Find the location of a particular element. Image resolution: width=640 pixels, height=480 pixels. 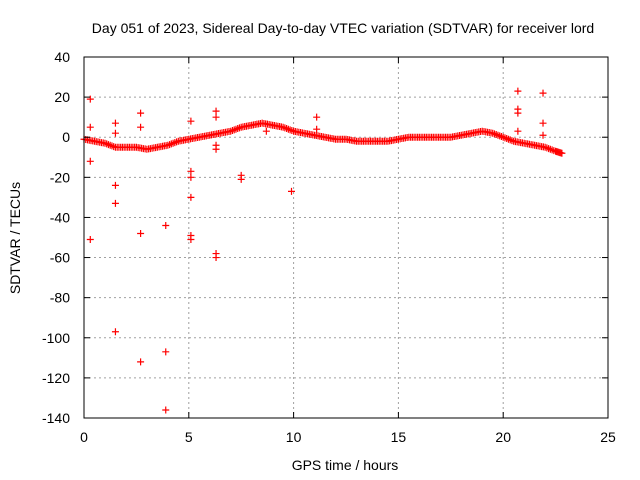

y-tick-label: -120 is located at coordinates (56, 378).